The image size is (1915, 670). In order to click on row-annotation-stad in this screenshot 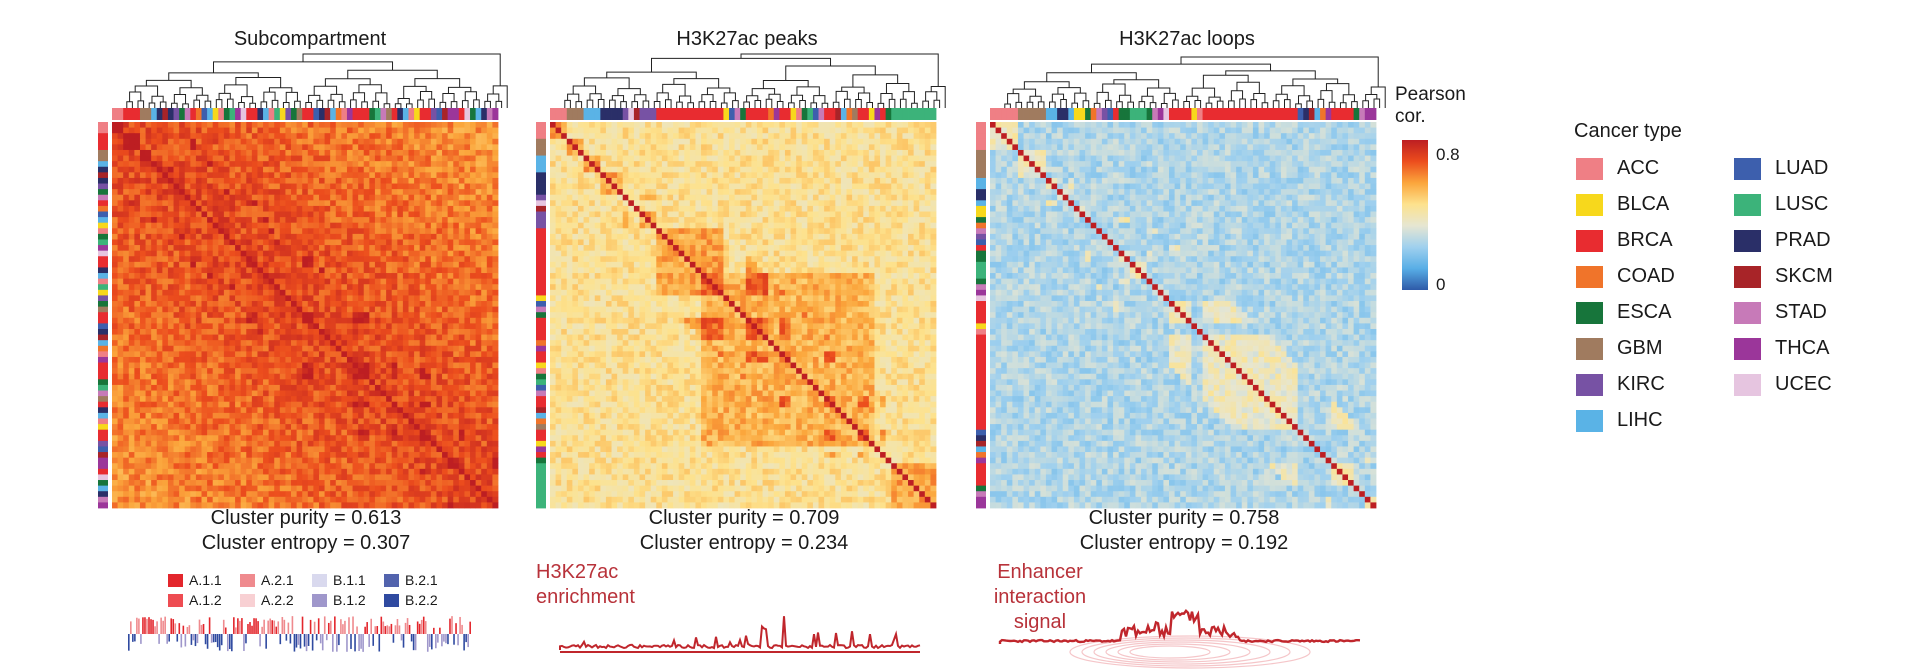, I will do `click(541, 393)`.